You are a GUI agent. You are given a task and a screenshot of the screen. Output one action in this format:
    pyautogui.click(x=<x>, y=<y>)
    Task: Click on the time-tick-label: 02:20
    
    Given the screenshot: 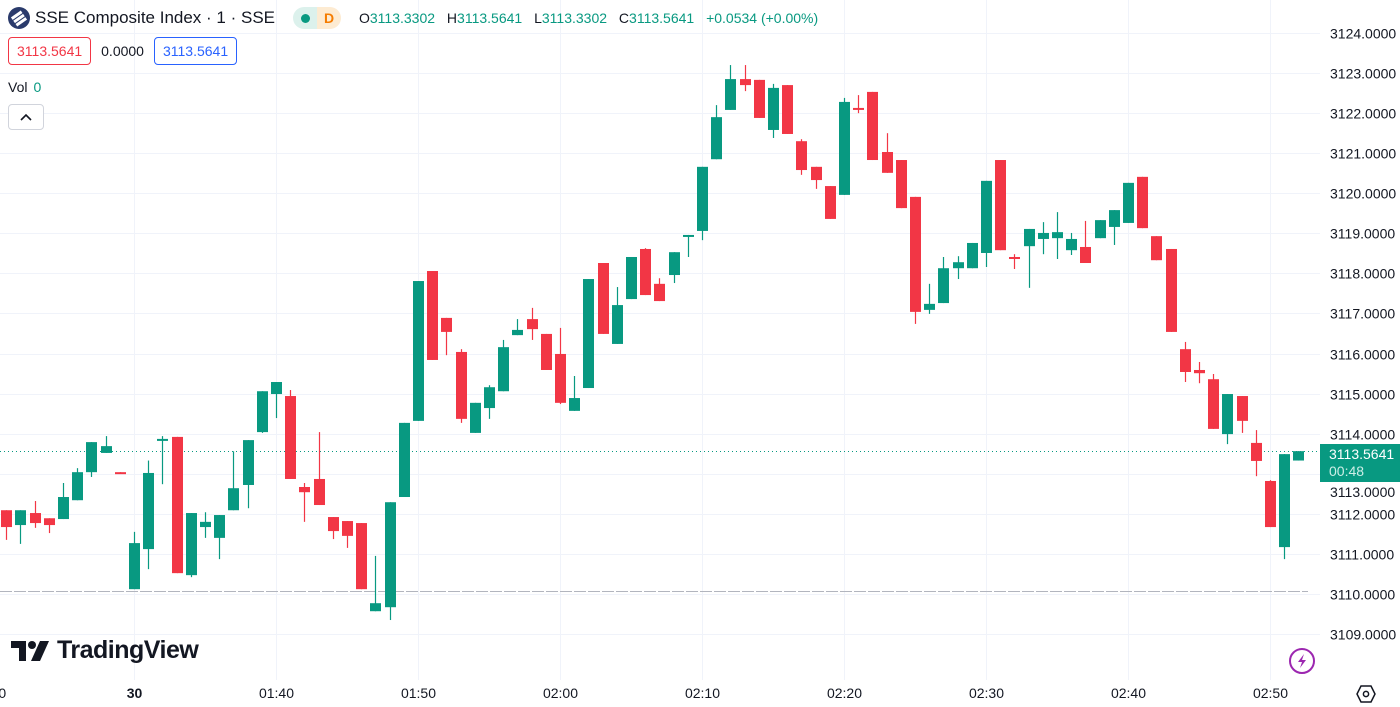 What is the action you would take?
    pyautogui.click(x=844, y=693)
    